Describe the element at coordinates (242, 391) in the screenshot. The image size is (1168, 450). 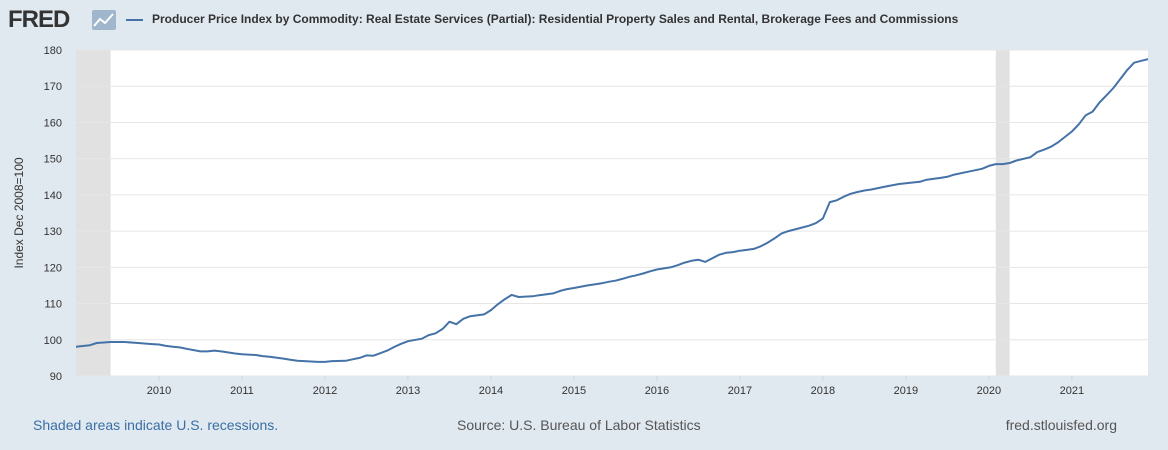
I see `x-tick-label: 2011` at that location.